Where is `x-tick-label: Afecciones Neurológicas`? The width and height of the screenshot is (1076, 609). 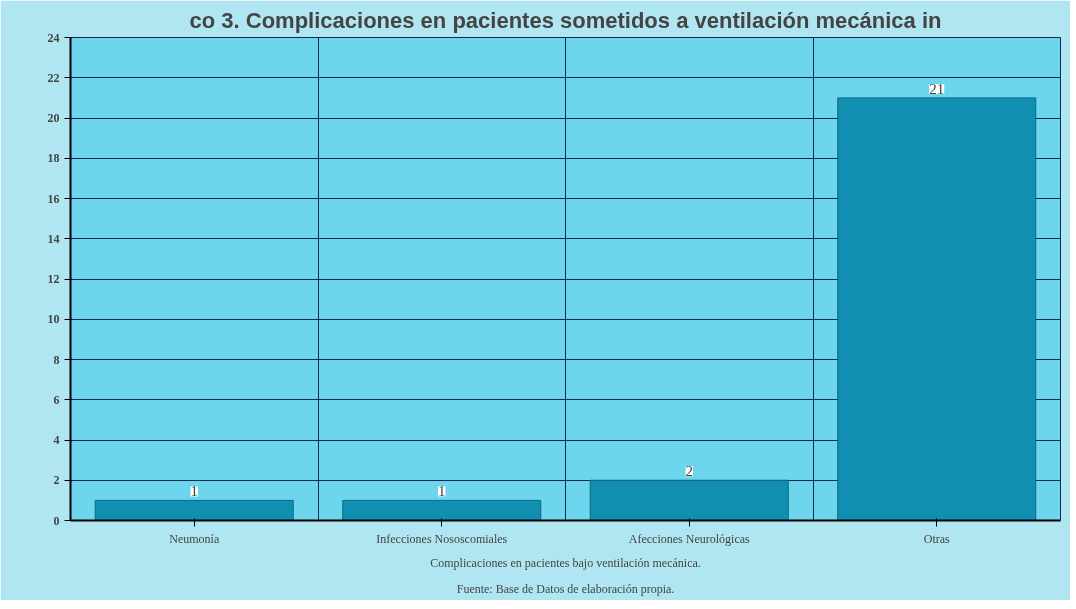 x-tick-label: Afecciones Neurológicas is located at coordinates (689, 538).